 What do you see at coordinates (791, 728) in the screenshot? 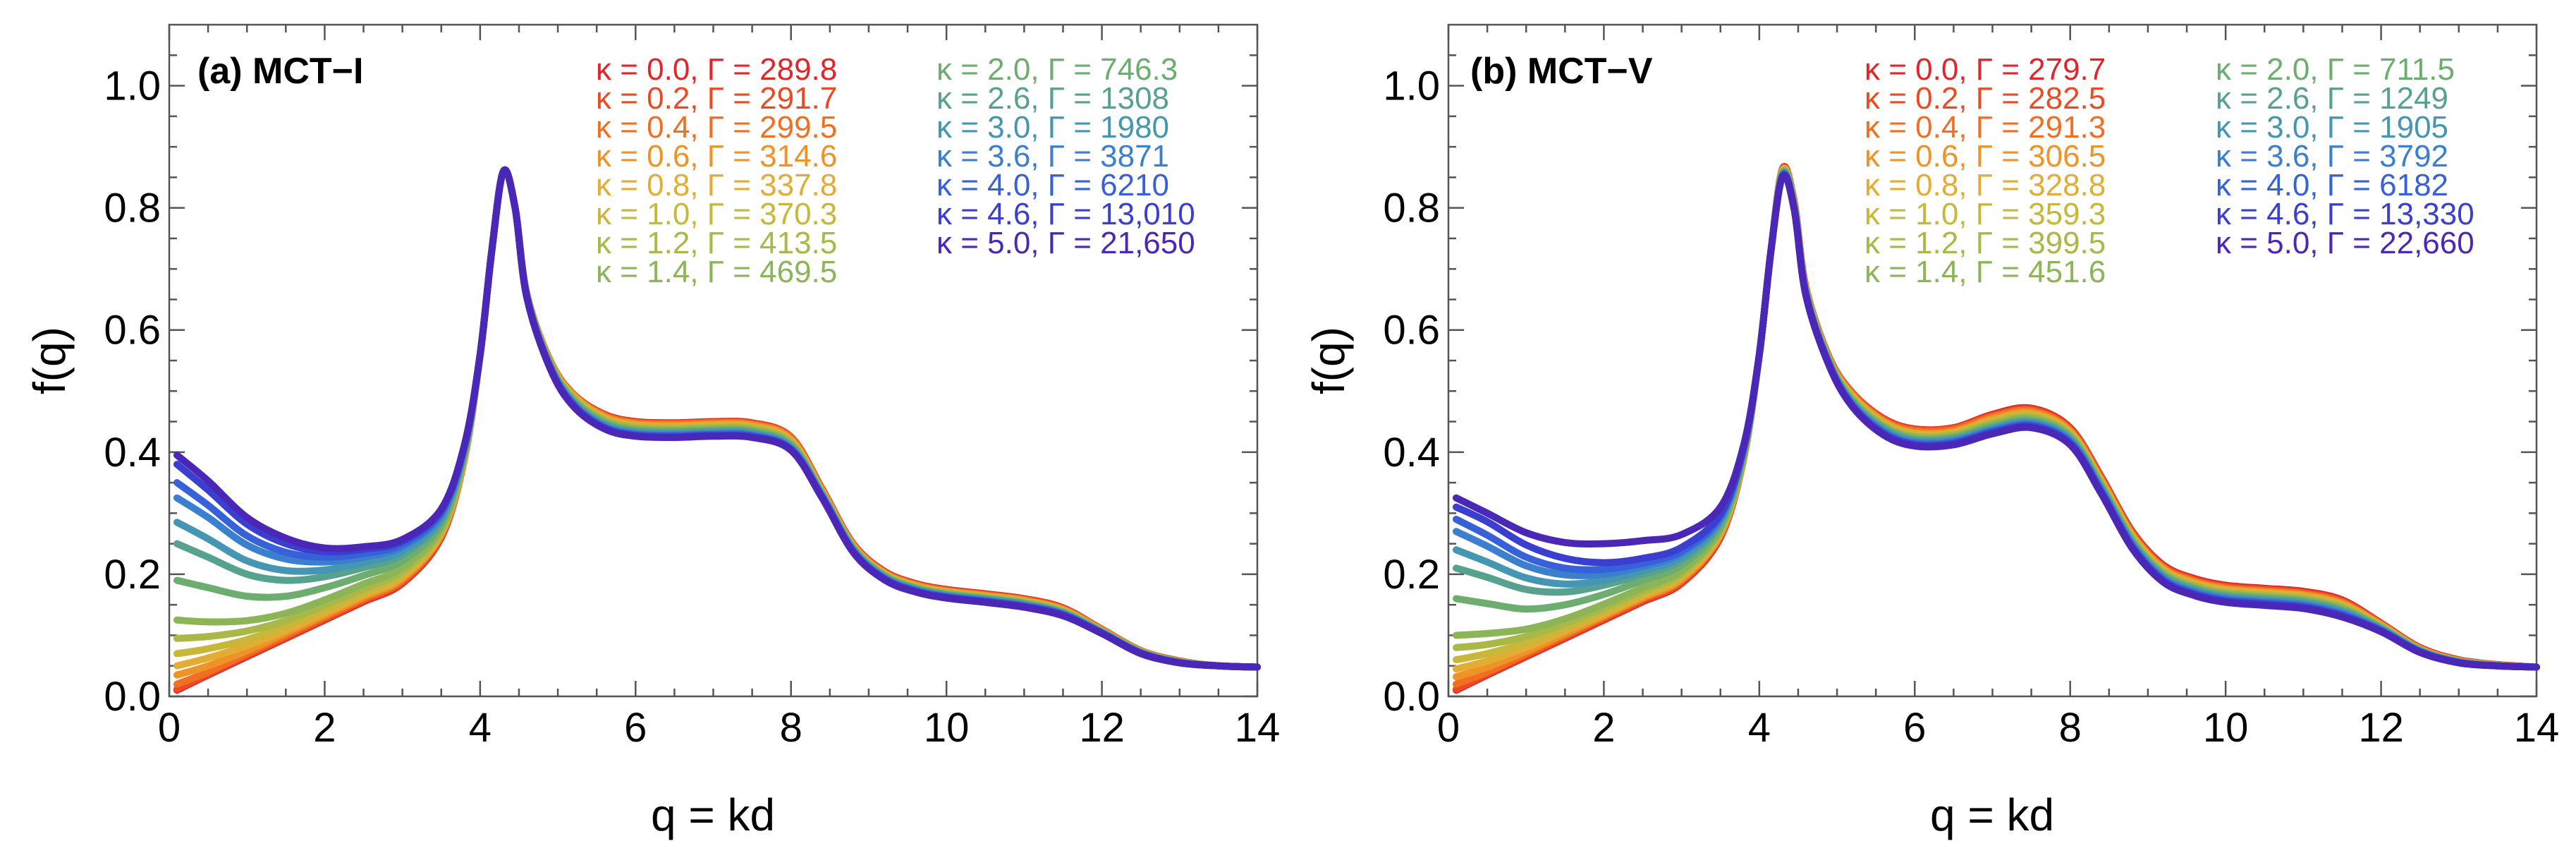
I see `panel-a-x-tick-label: 8` at bounding box center [791, 728].